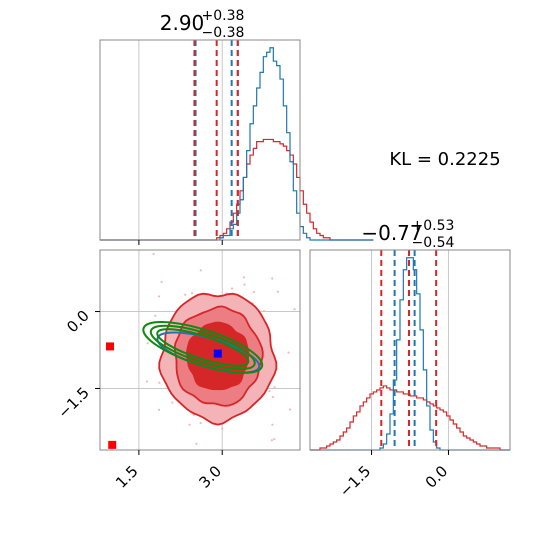 Image resolution: width=550 pixels, height=550 pixels. What do you see at coordinates (433, 243) in the screenshot?
I see `y-hist-title-minus: −0.54` at bounding box center [433, 243].